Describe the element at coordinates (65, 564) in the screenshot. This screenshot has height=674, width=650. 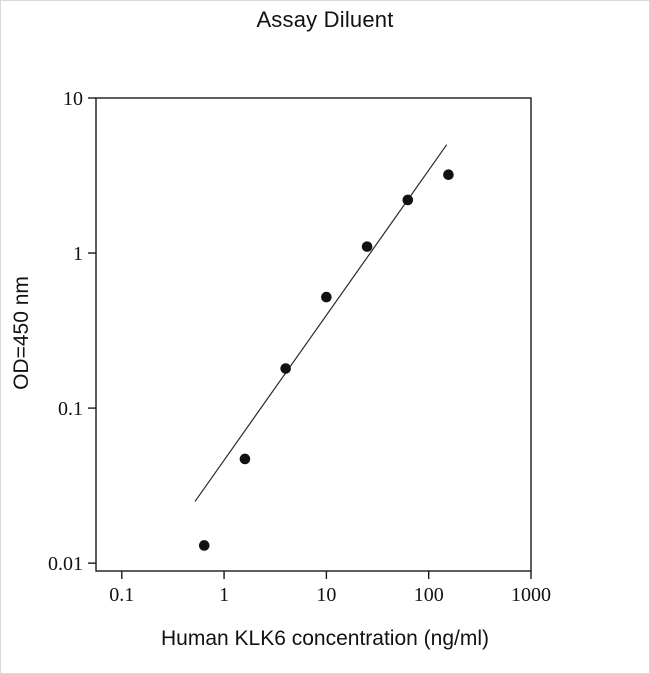
I see `y-tick-label: 0.01` at that location.